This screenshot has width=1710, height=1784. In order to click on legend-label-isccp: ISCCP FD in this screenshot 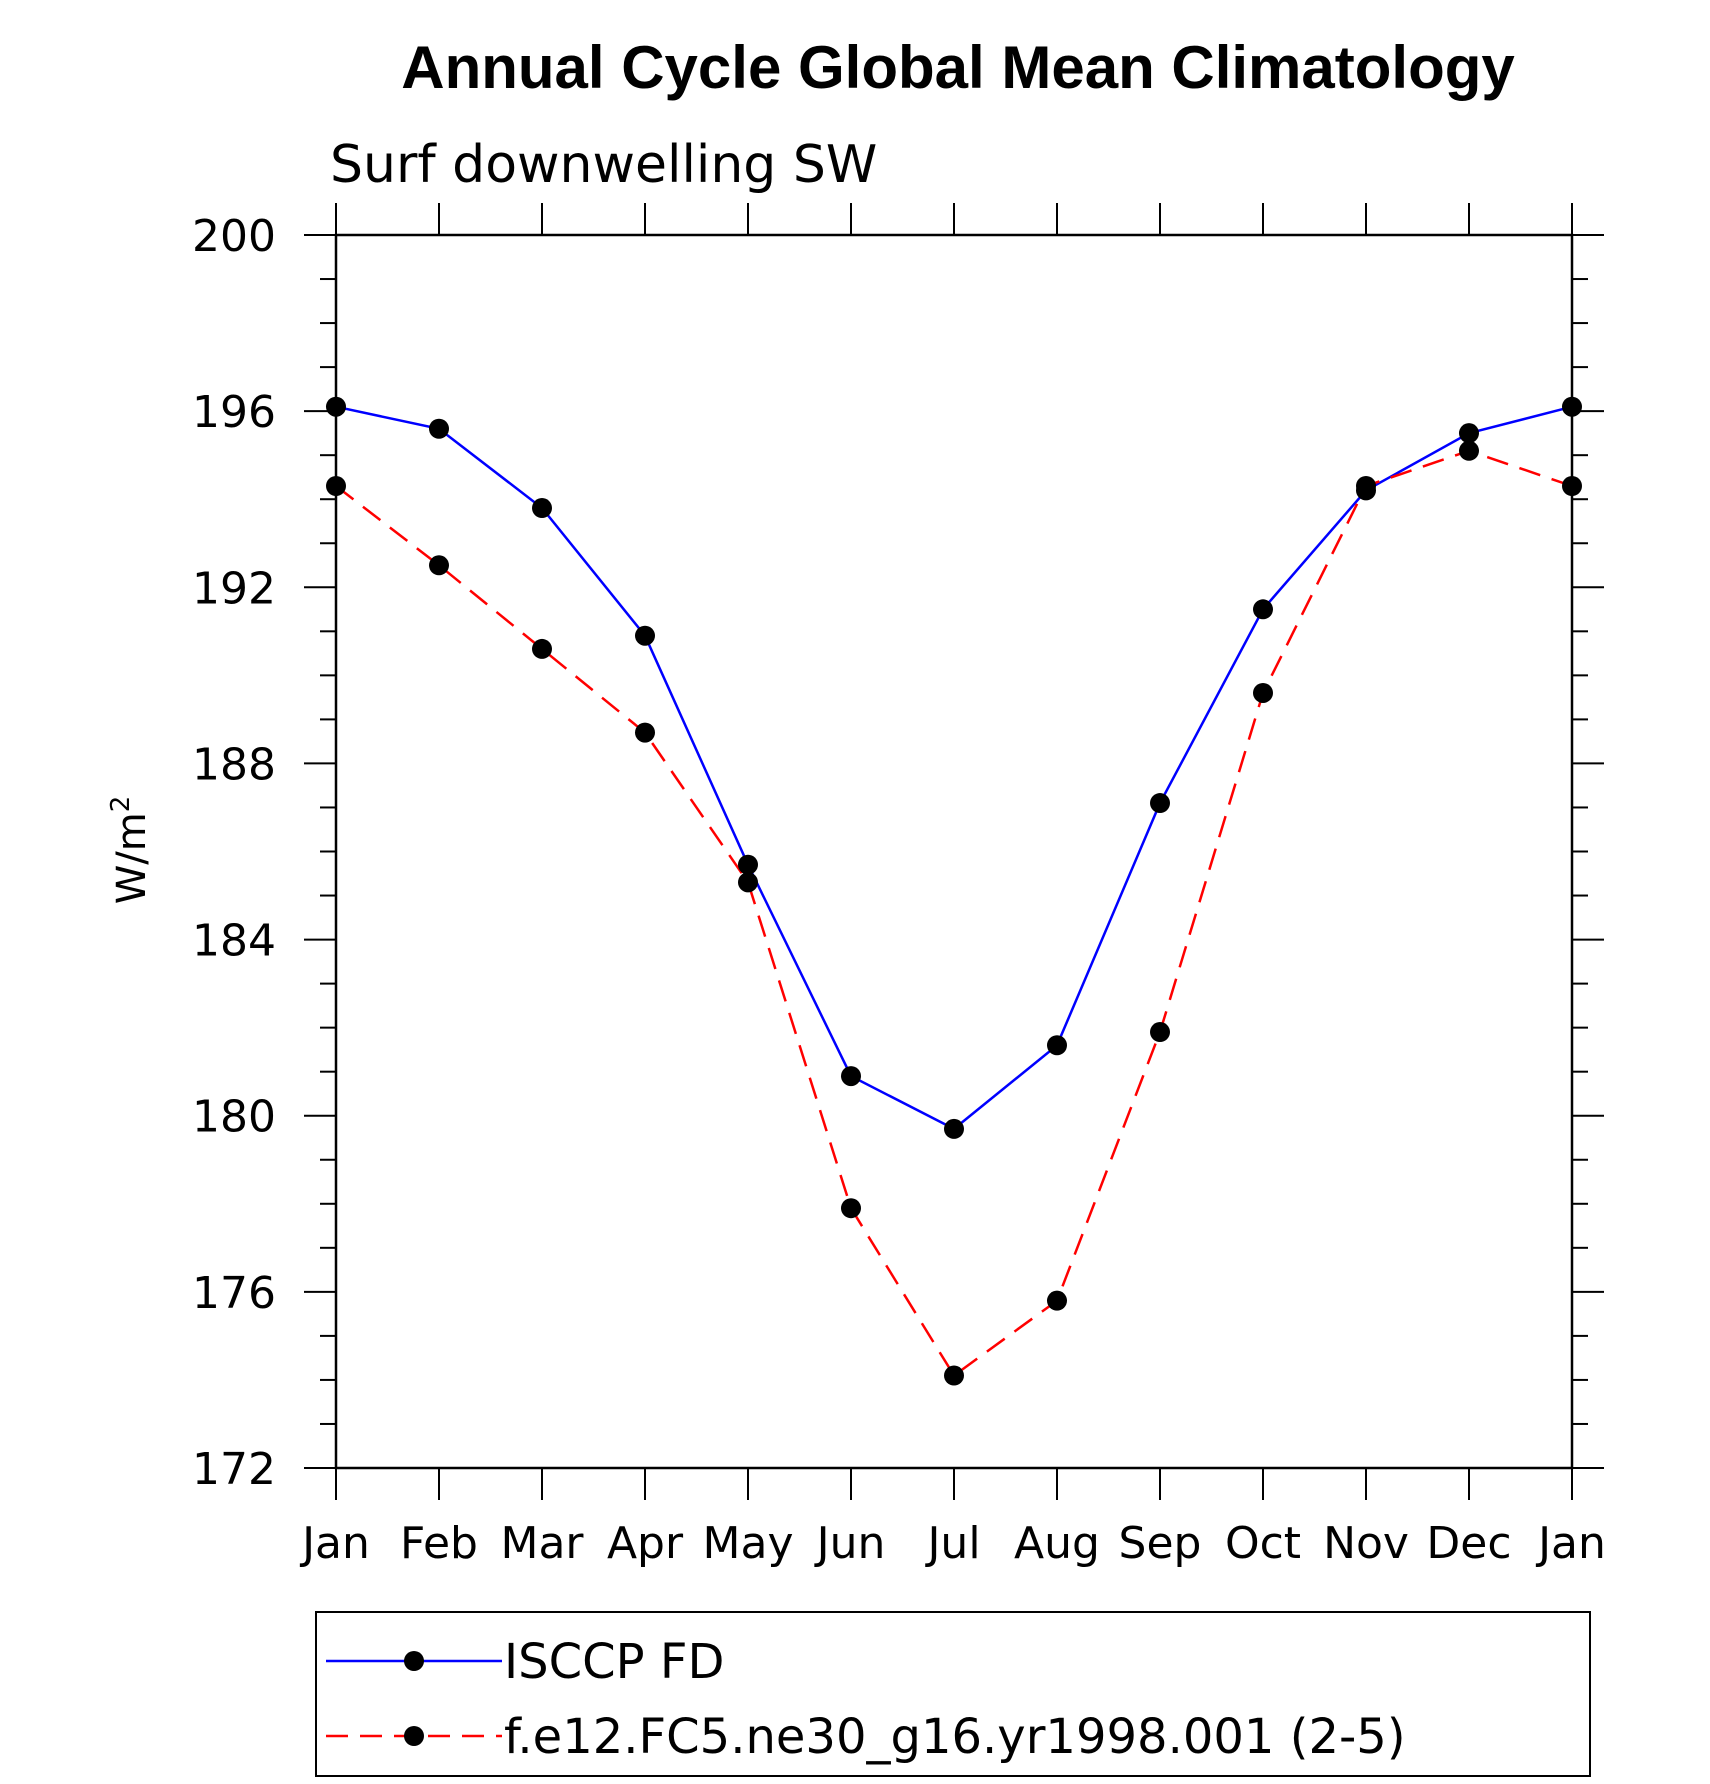, I will do `click(614, 1662)`.